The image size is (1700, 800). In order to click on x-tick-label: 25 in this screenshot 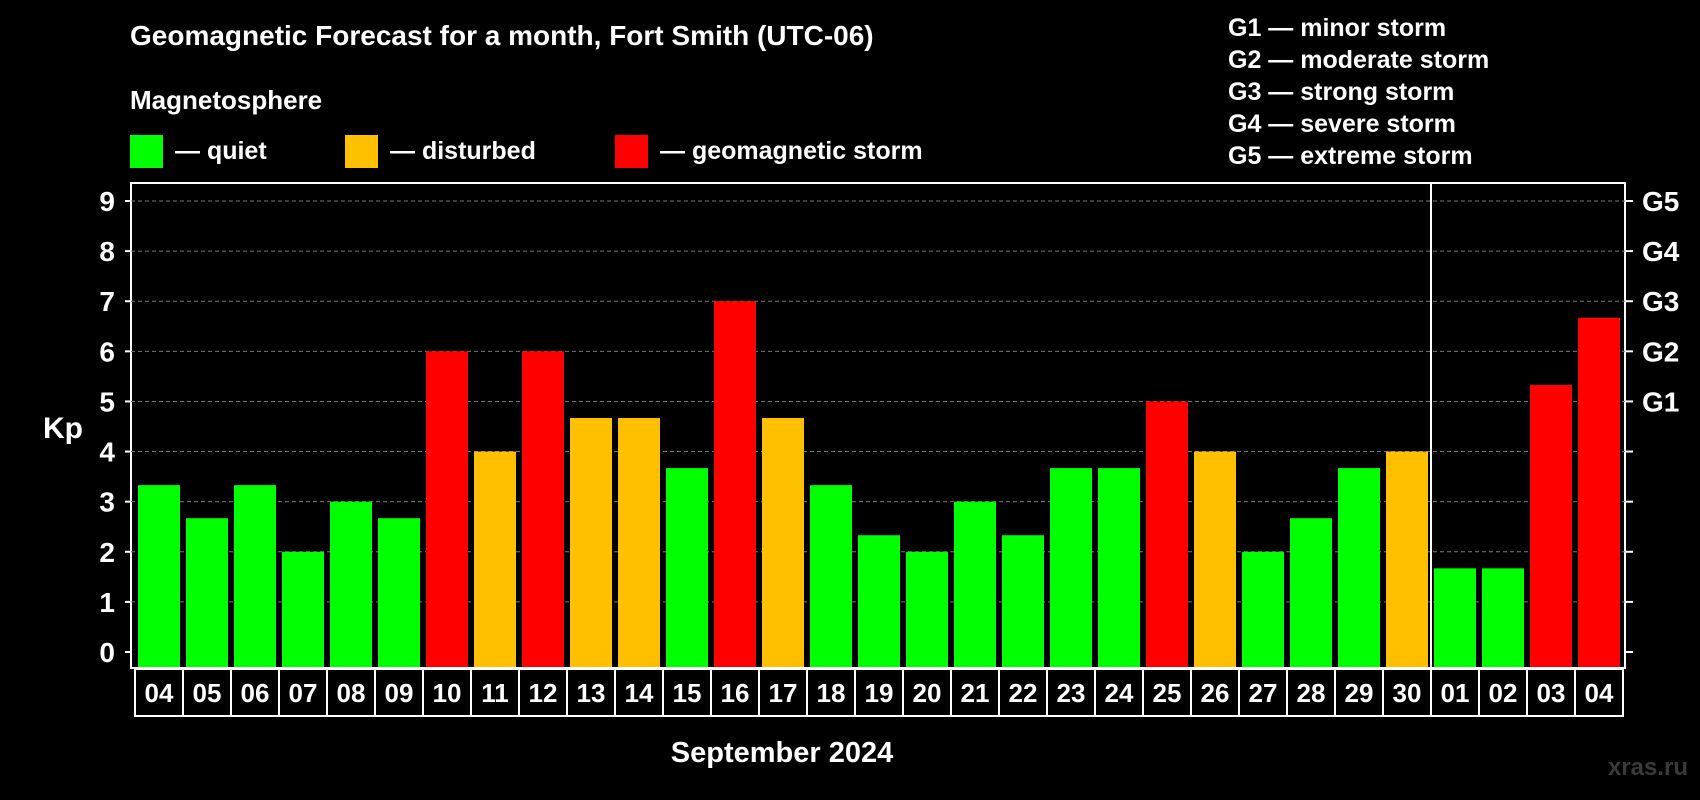, I will do `click(1167, 693)`.